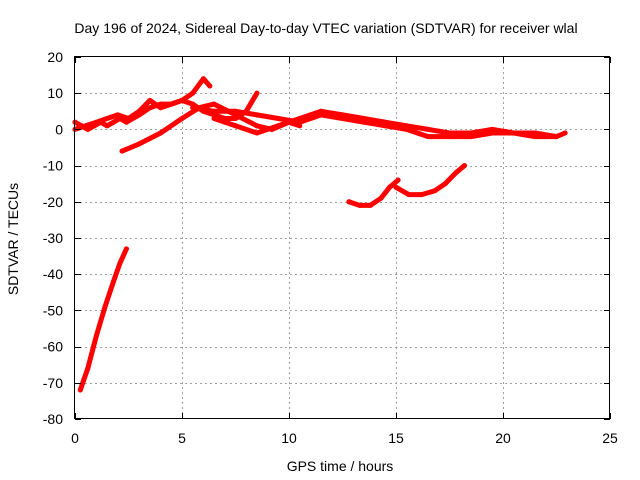 The image size is (640, 480). I want to click on y-tick-label: -40, so click(53, 274).